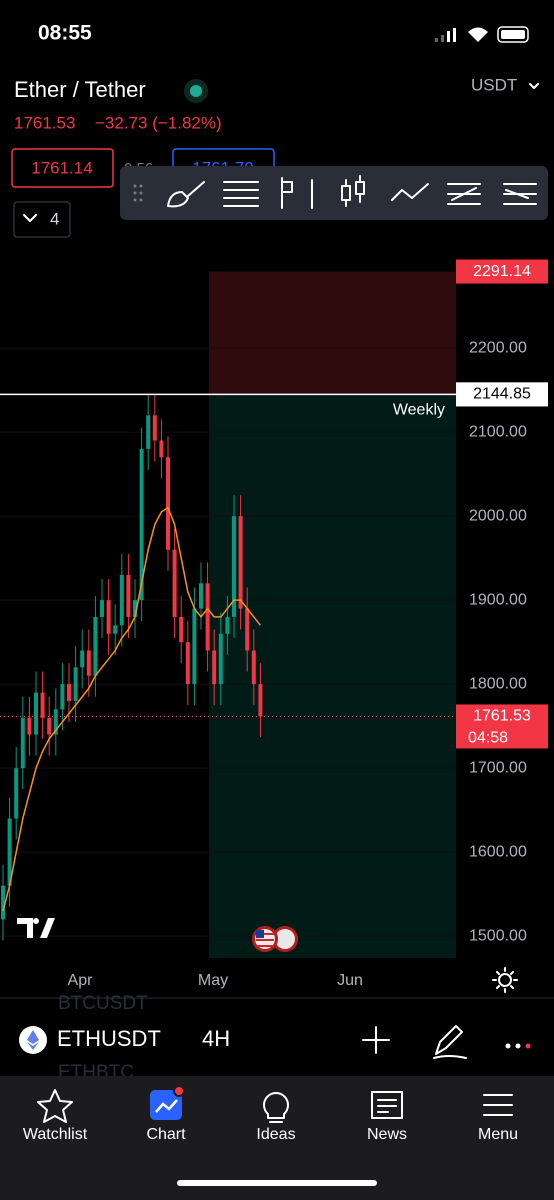 The width and height of the screenshot is (554, 1200). Describe the element at coordinates (334, 193) in the screenshot. I see `drawing-toolbar` at that location.